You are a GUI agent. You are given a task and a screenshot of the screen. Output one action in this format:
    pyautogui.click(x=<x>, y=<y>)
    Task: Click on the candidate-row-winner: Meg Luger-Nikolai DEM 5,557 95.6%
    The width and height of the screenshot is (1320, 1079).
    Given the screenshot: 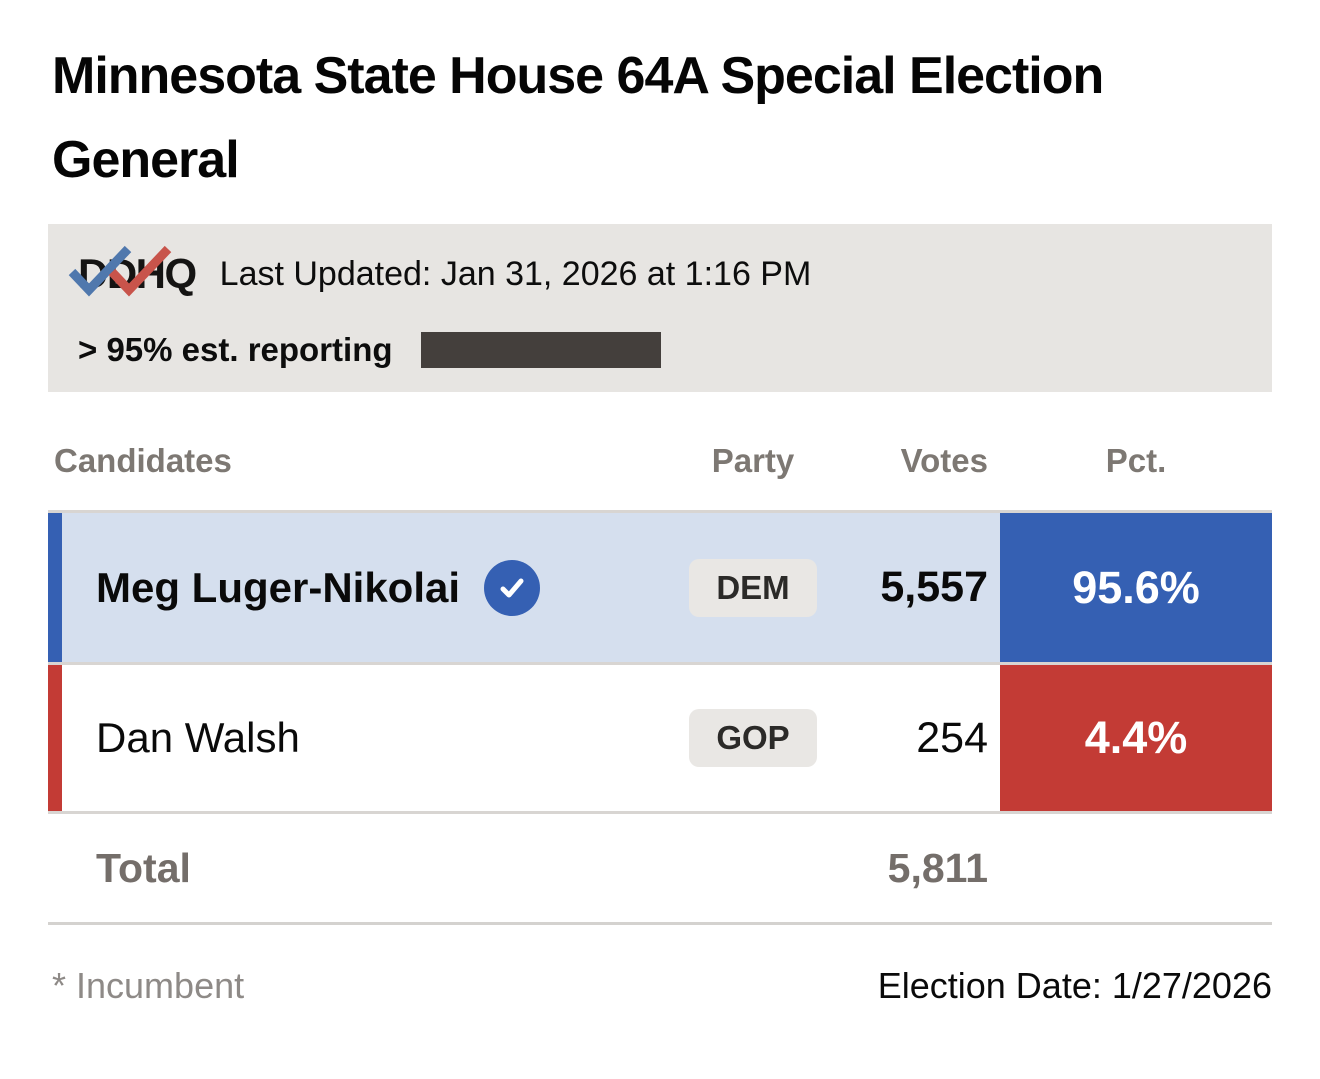 What is the action you would take?
    pyautogui.click(x=660, y=586)
    